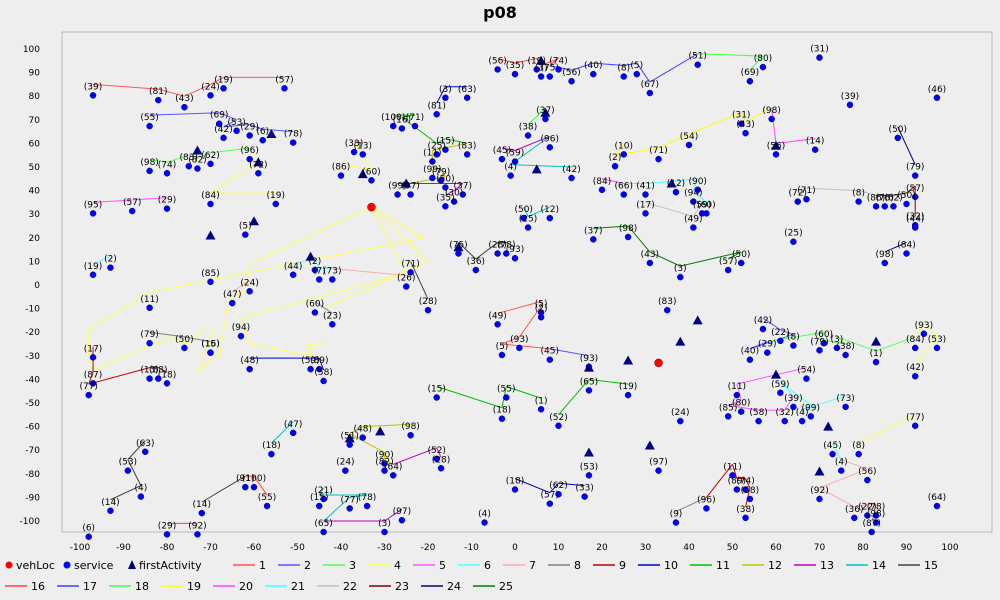  Describe the element at coordinates (837, 340) in the screenshot. I see `service-point-label: (3)` at that location.